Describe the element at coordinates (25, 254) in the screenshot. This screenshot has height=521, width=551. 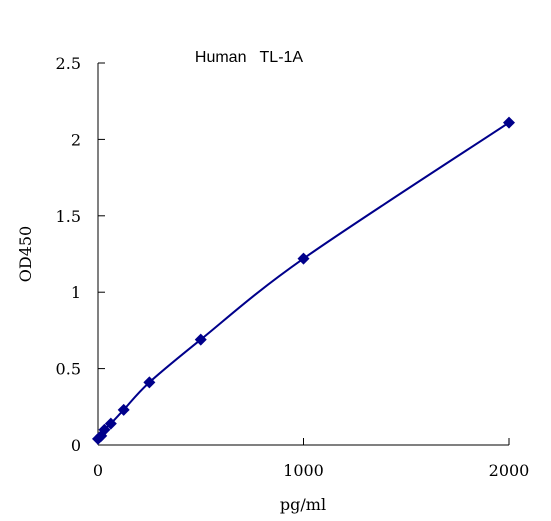
I see `y-axis-label: OD450` at that location.